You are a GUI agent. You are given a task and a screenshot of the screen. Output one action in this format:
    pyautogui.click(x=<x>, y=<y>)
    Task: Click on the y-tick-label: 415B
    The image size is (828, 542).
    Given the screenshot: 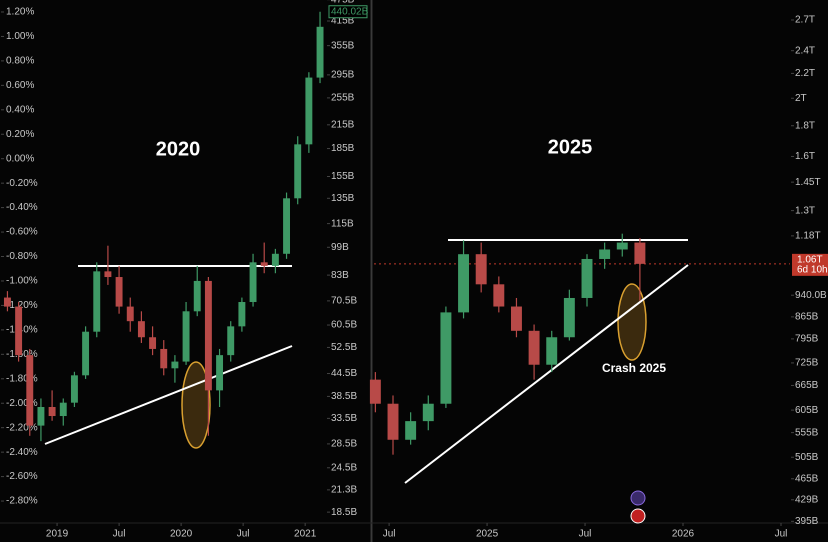 What is the action you would take?
    pyautogui.click(x=343, y=21)
    